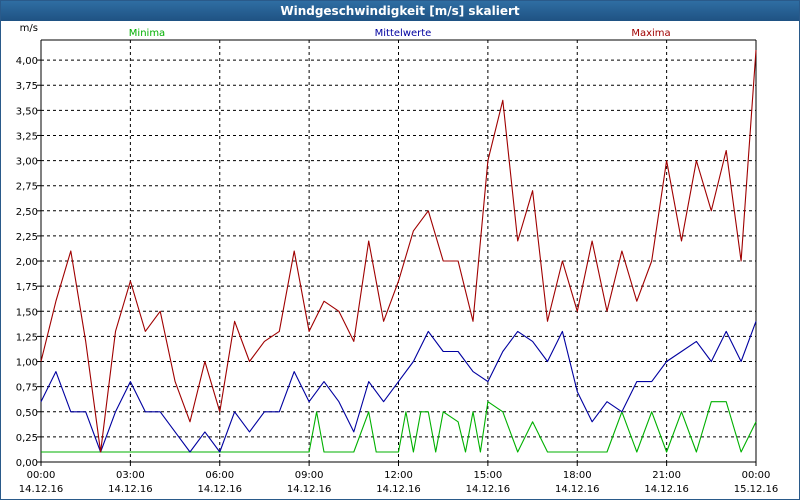 The image size is (800, 500). I want to click on x-tick-time: 21:00, so click(666, 475).